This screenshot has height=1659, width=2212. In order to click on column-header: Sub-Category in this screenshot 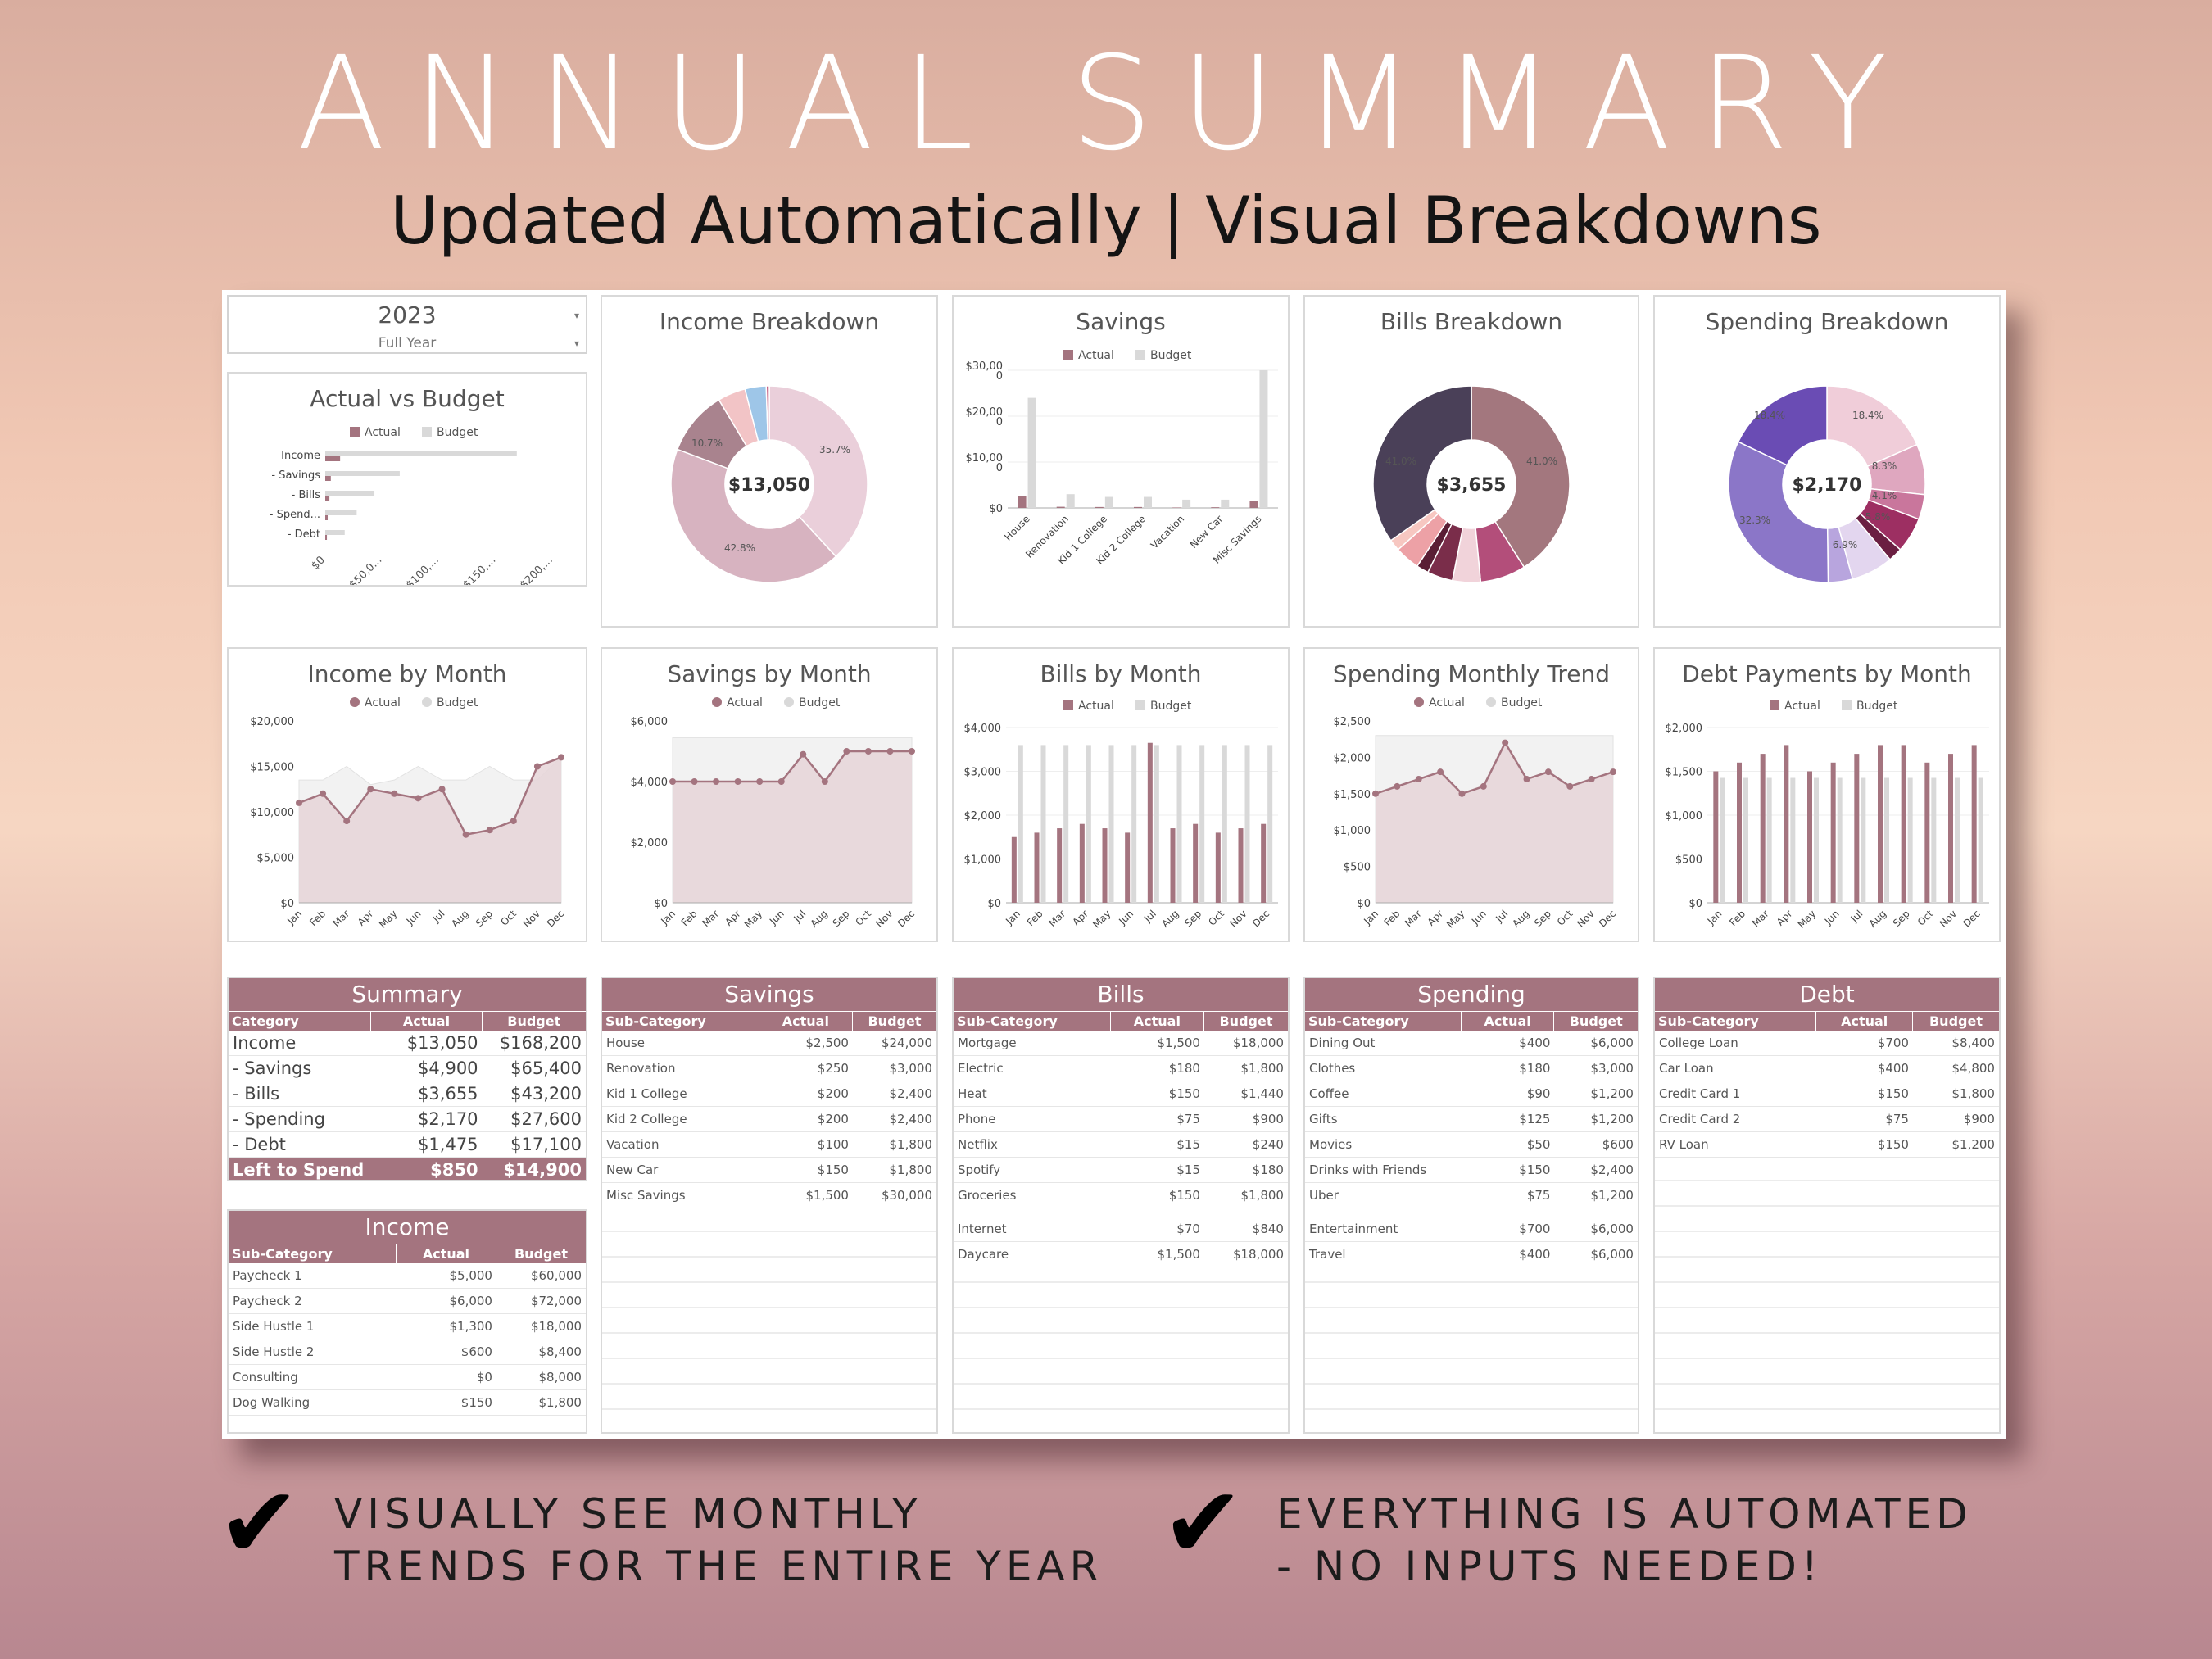, I will do `click(313, 1253)`.